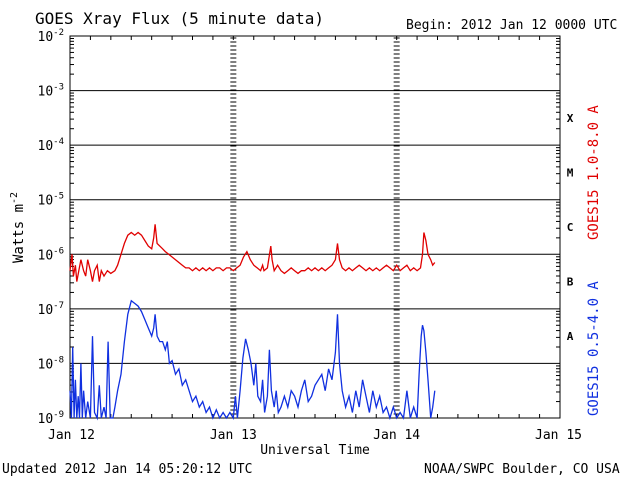 The height and width of the screenshot is (480, 640). I want to click on x-axis-label: Universal Time, so click(315, 450).